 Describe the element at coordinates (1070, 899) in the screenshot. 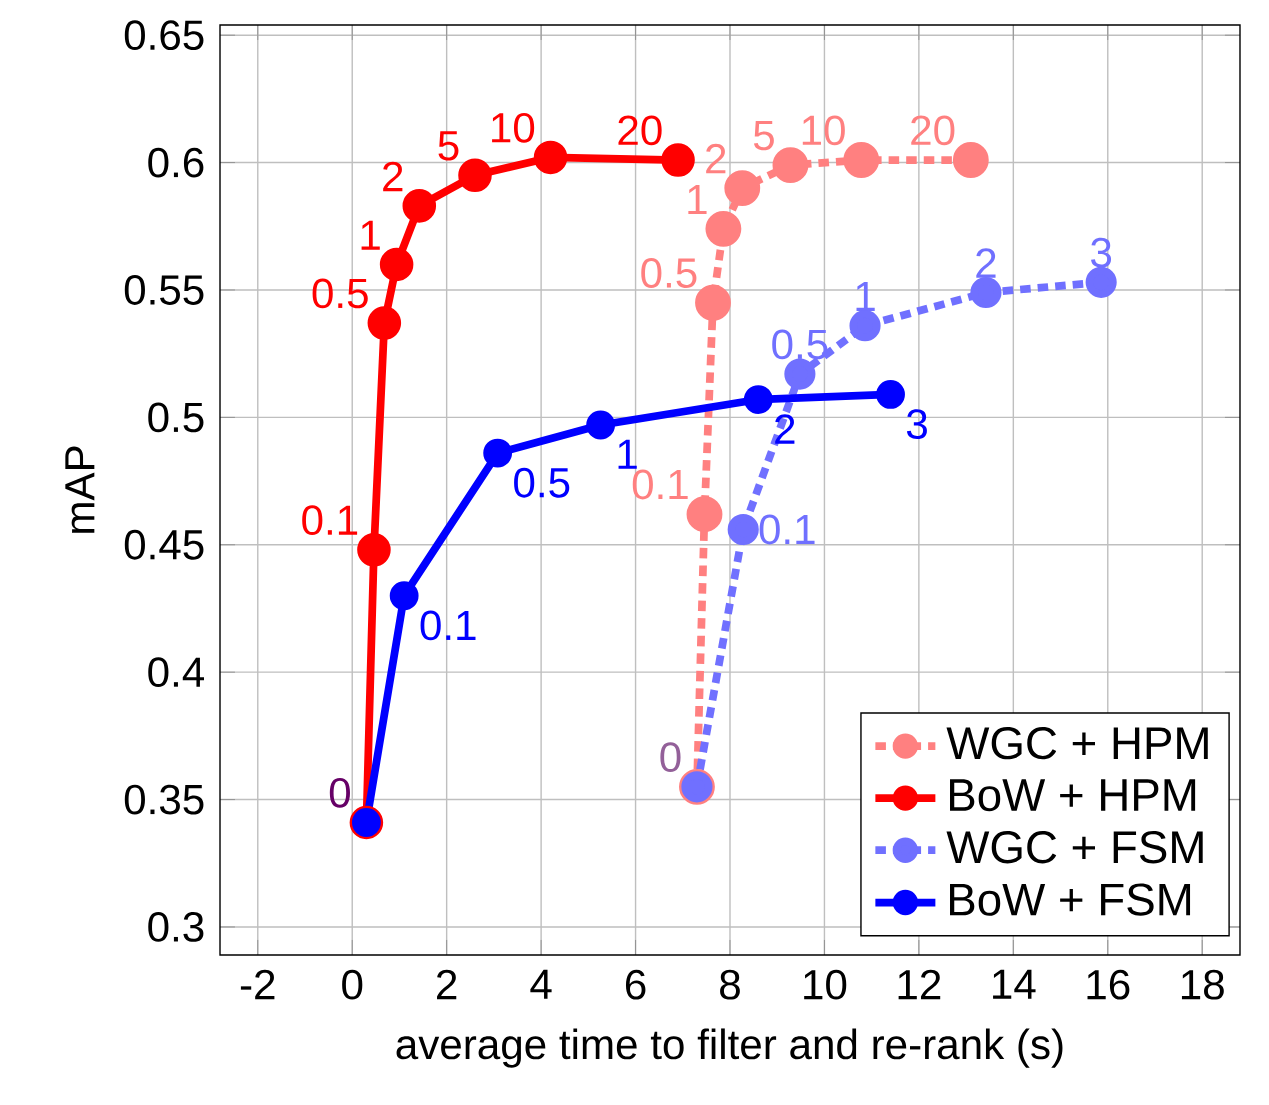

I see `legend-label: BoW + FSM` at that location.